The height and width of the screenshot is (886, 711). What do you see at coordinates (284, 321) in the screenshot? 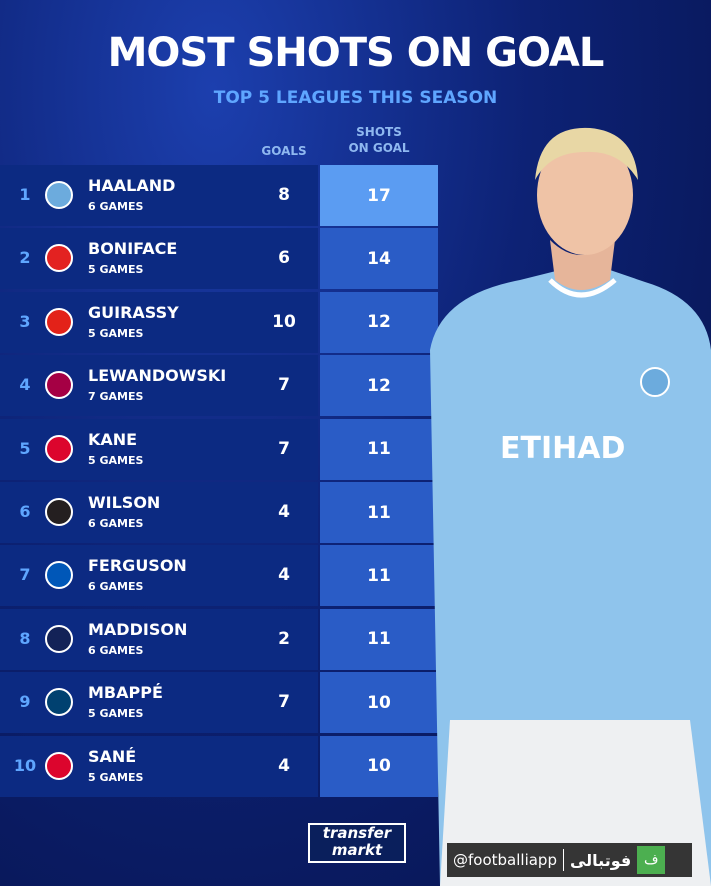
I see `goals-value: 10` at bounding box center [284, 321].